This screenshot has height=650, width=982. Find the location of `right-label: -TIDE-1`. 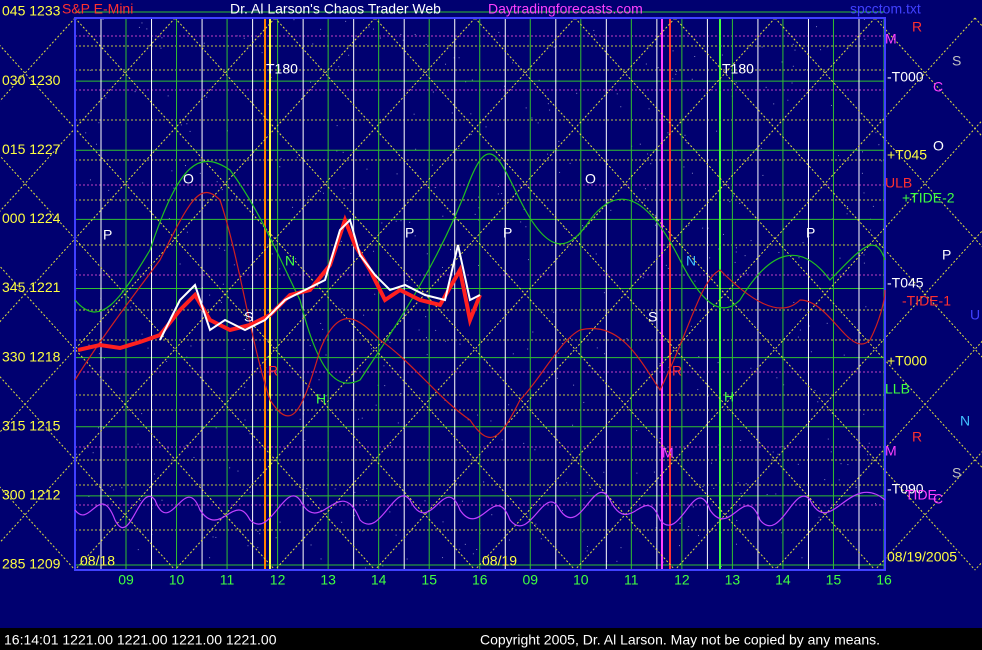

right-label: -TIDE-1 is located at coordinates (926, 301).